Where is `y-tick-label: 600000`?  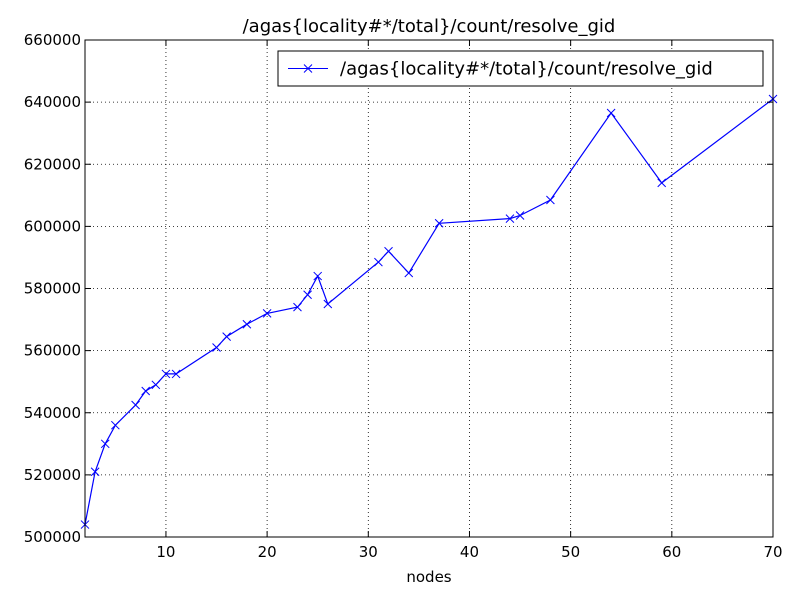
y-tick-label: 600000 is located at coordinates (52, 226).